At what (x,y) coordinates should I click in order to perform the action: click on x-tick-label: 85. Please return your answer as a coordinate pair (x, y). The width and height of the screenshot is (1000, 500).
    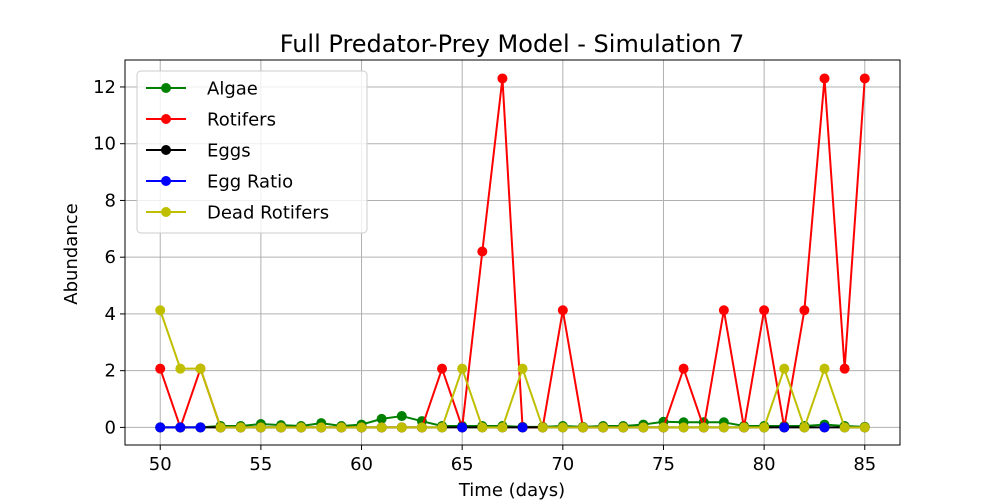
    Looking at the image, I should click on (864, 464).